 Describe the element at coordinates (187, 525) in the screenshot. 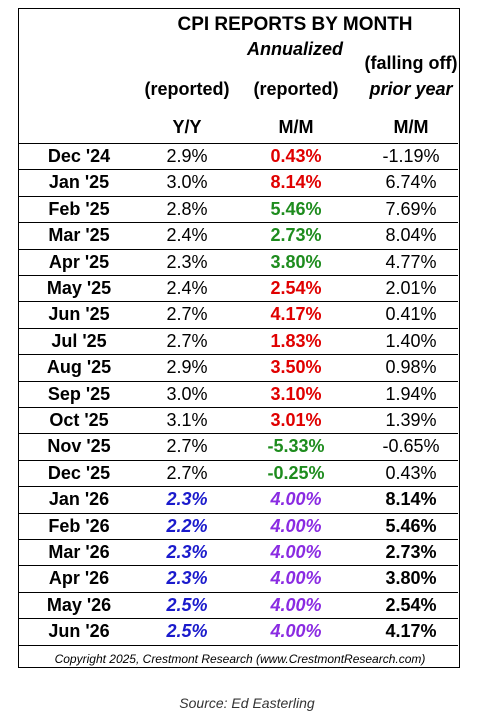

I see `table-cell: 2.2%` at that location.